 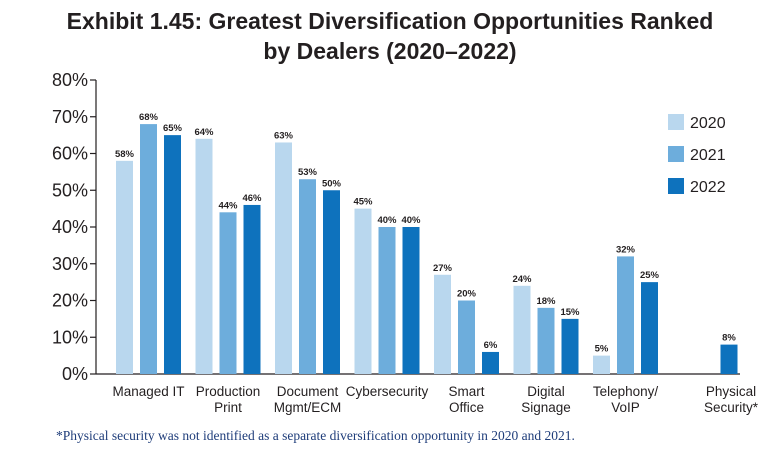 I want to click on data-label: 6%, so click(x=491, y=345).